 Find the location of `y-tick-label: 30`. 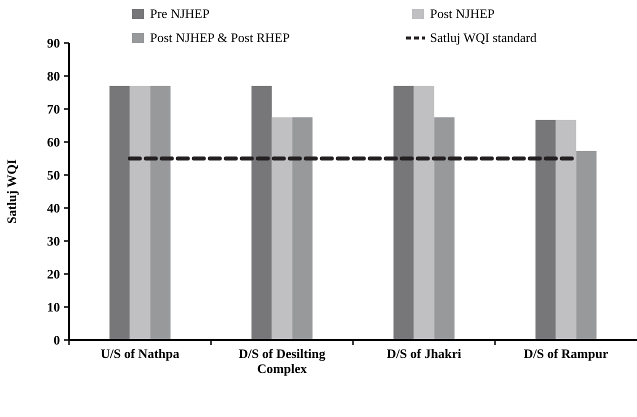

y-tick-label: 30 is located at coordinates (53, 241).